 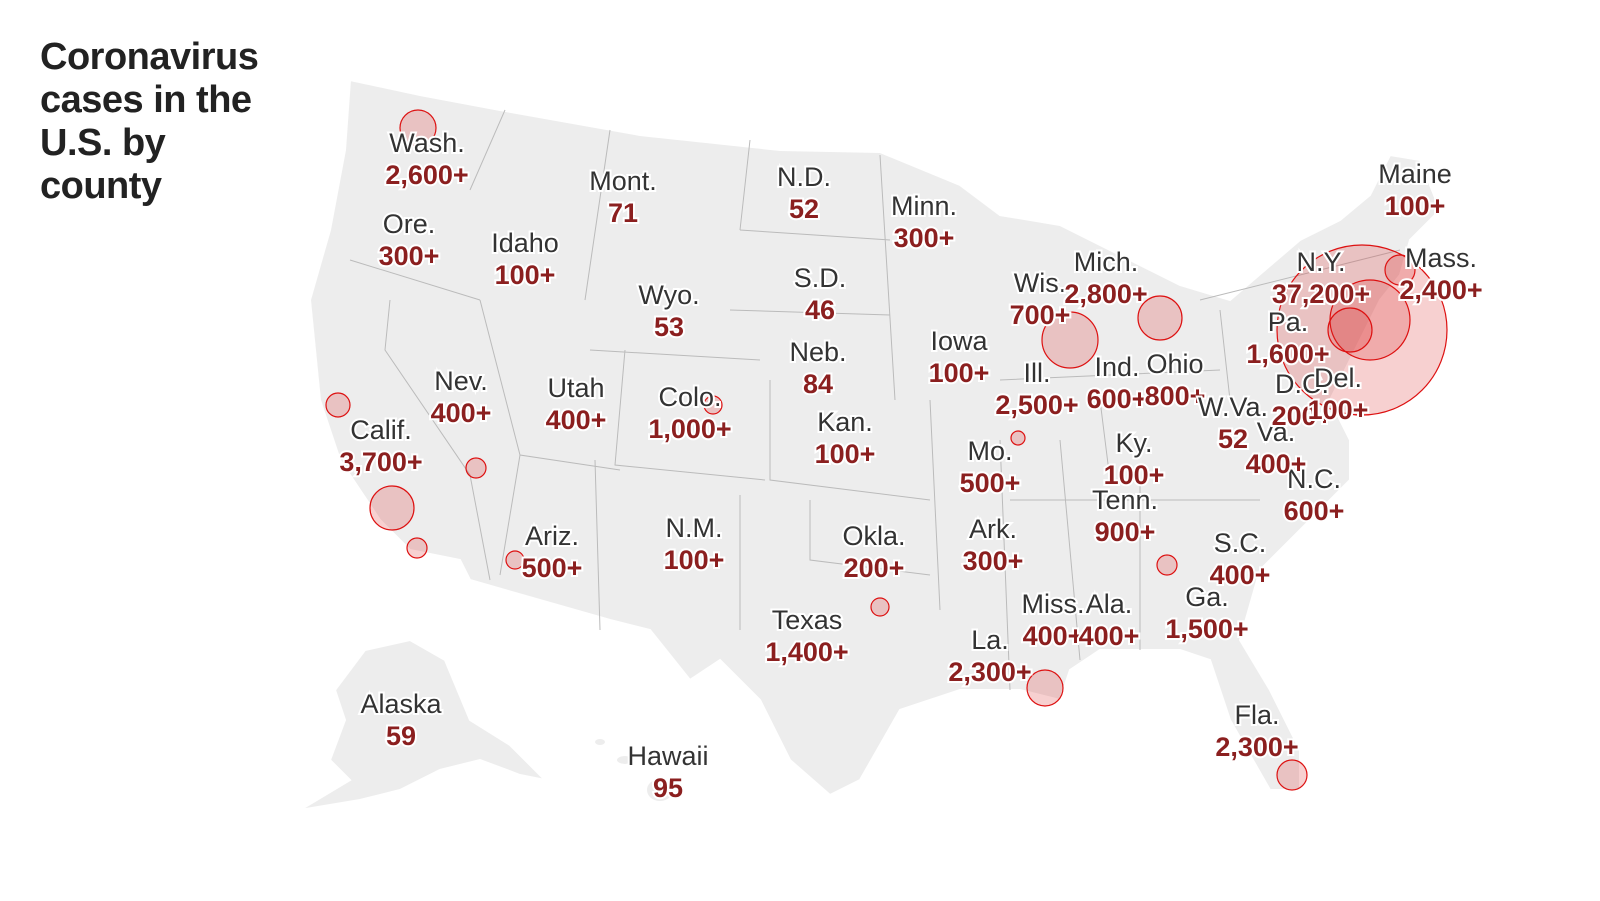 What do you see at coordinates (817, 352) in the screenshot?
I see `state-name: Neb.` at bounding box center [817, 352].